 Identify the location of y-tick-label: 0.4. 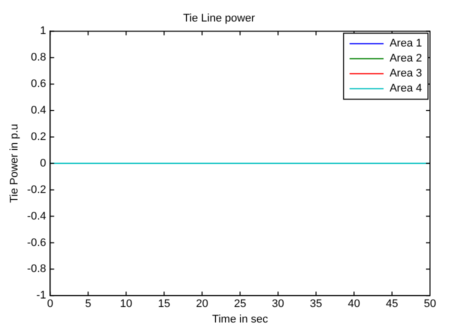
(38, 110).